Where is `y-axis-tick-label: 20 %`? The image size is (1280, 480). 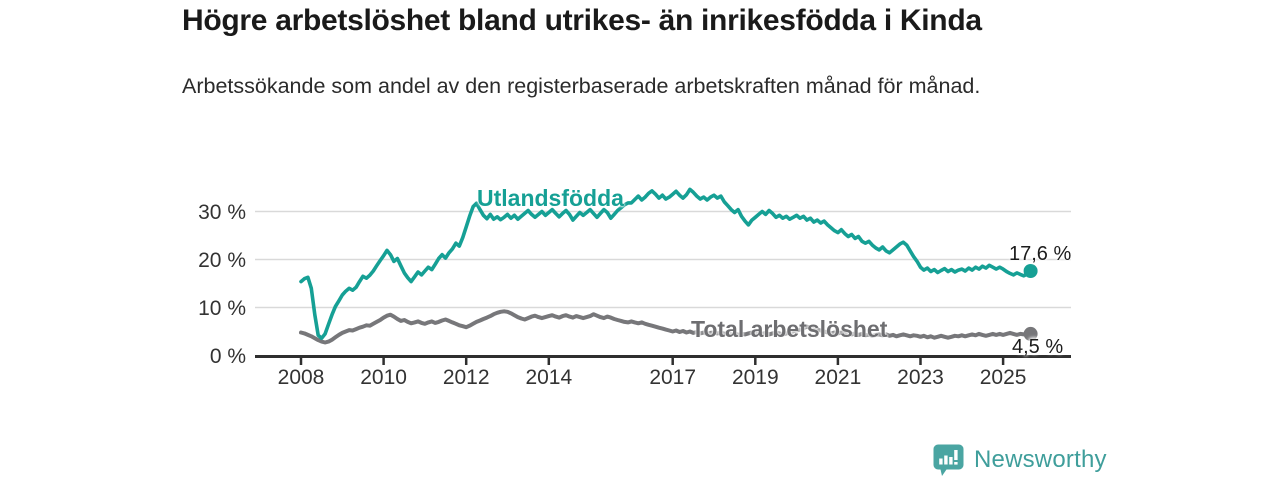
y-axis-tick-label: 20 % is located at coordinates (222, 260).